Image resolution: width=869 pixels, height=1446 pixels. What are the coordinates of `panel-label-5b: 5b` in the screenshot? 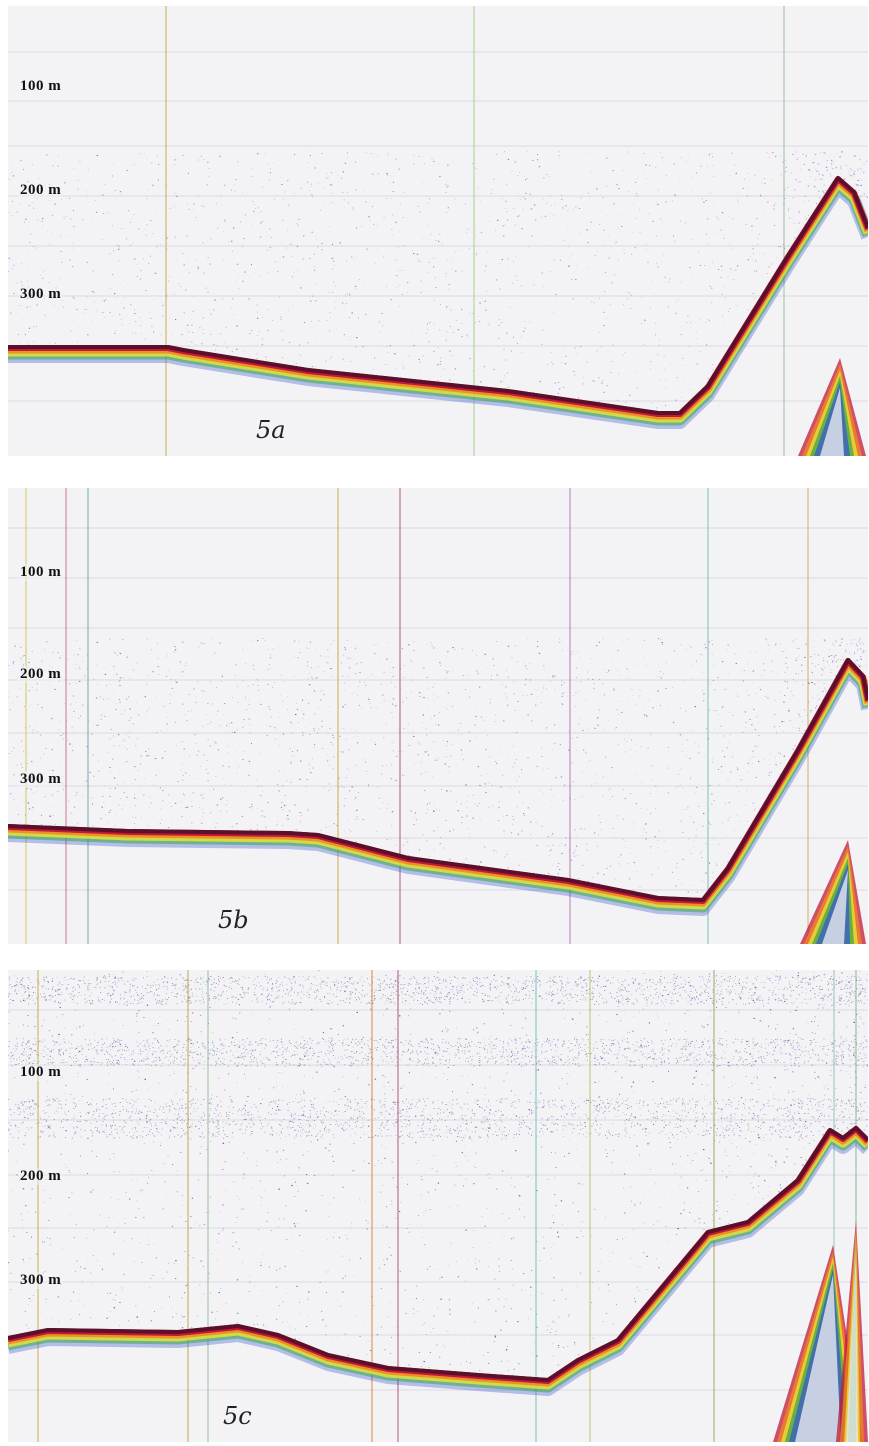 It's located at (233, 920).